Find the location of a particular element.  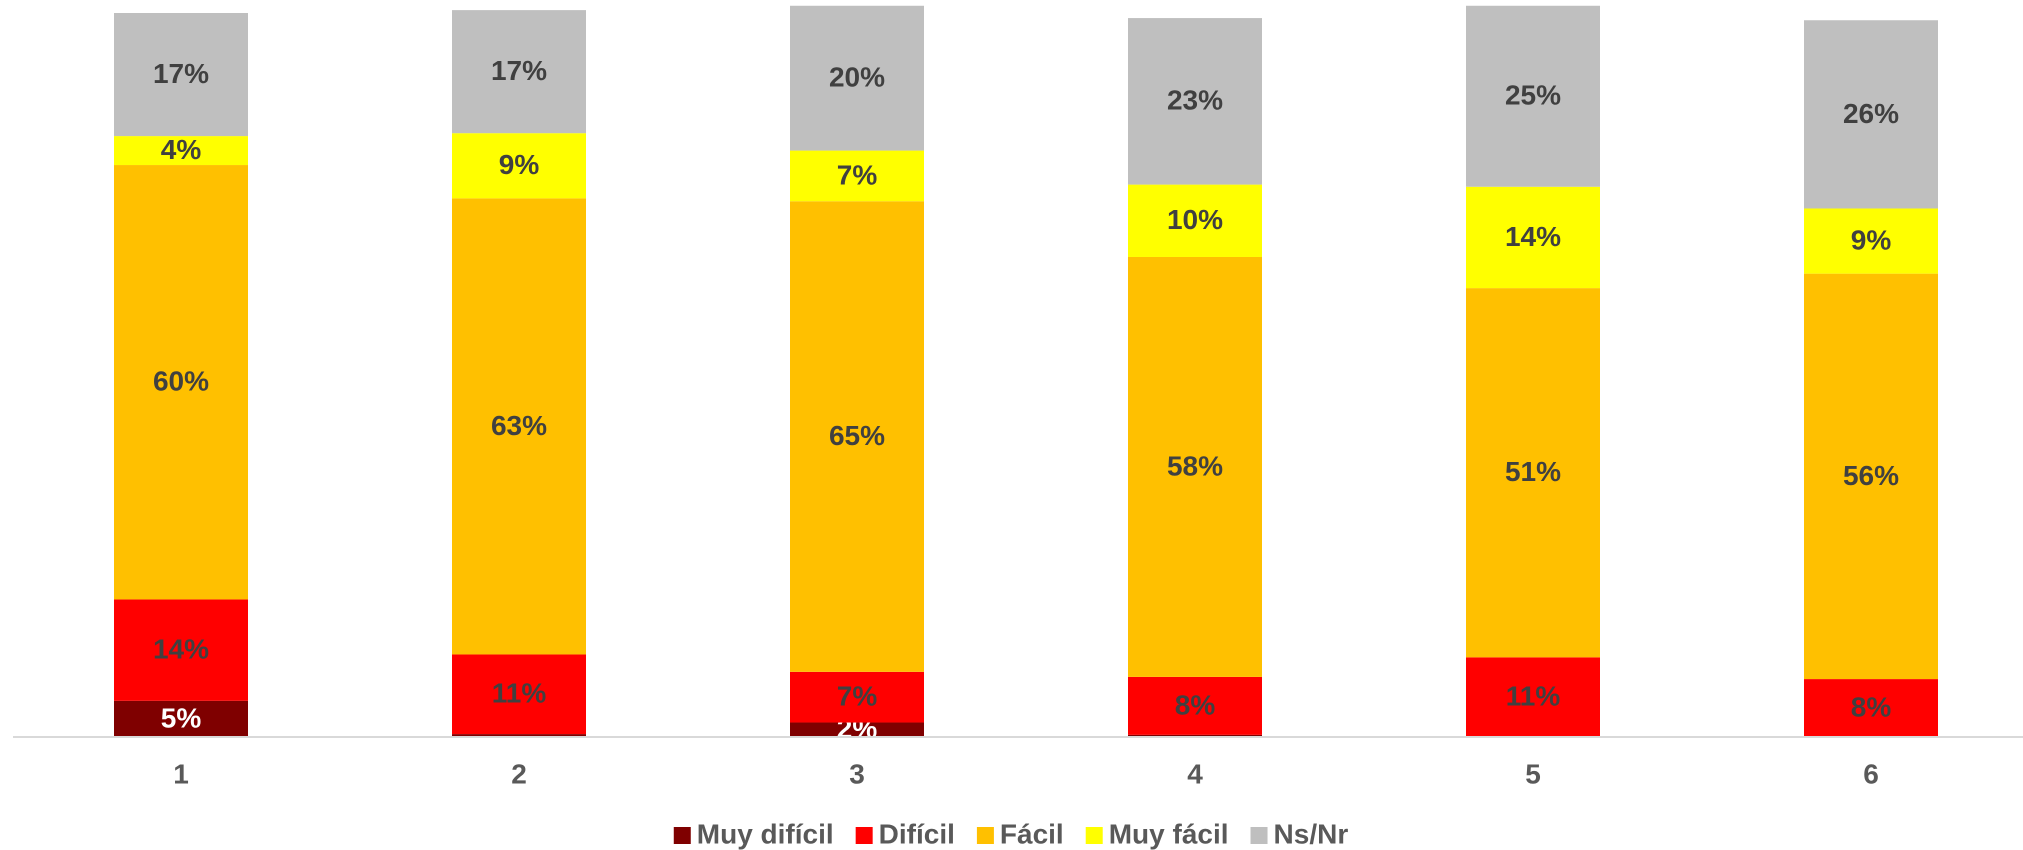

data-label: 51% is located at coordinates (1533, 471).